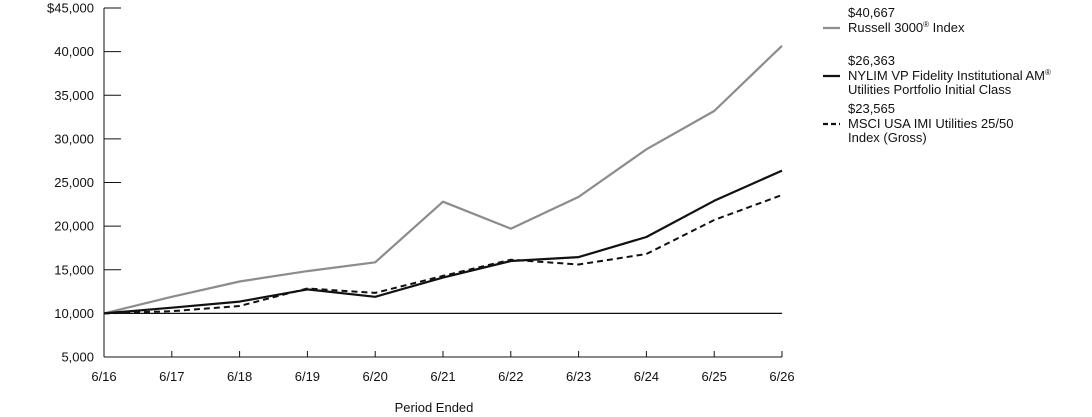  What do you see at coordinates (646, 376) in the screenshot?
I see `x-tick-label: 6/24` at bounding box center [646, 376].